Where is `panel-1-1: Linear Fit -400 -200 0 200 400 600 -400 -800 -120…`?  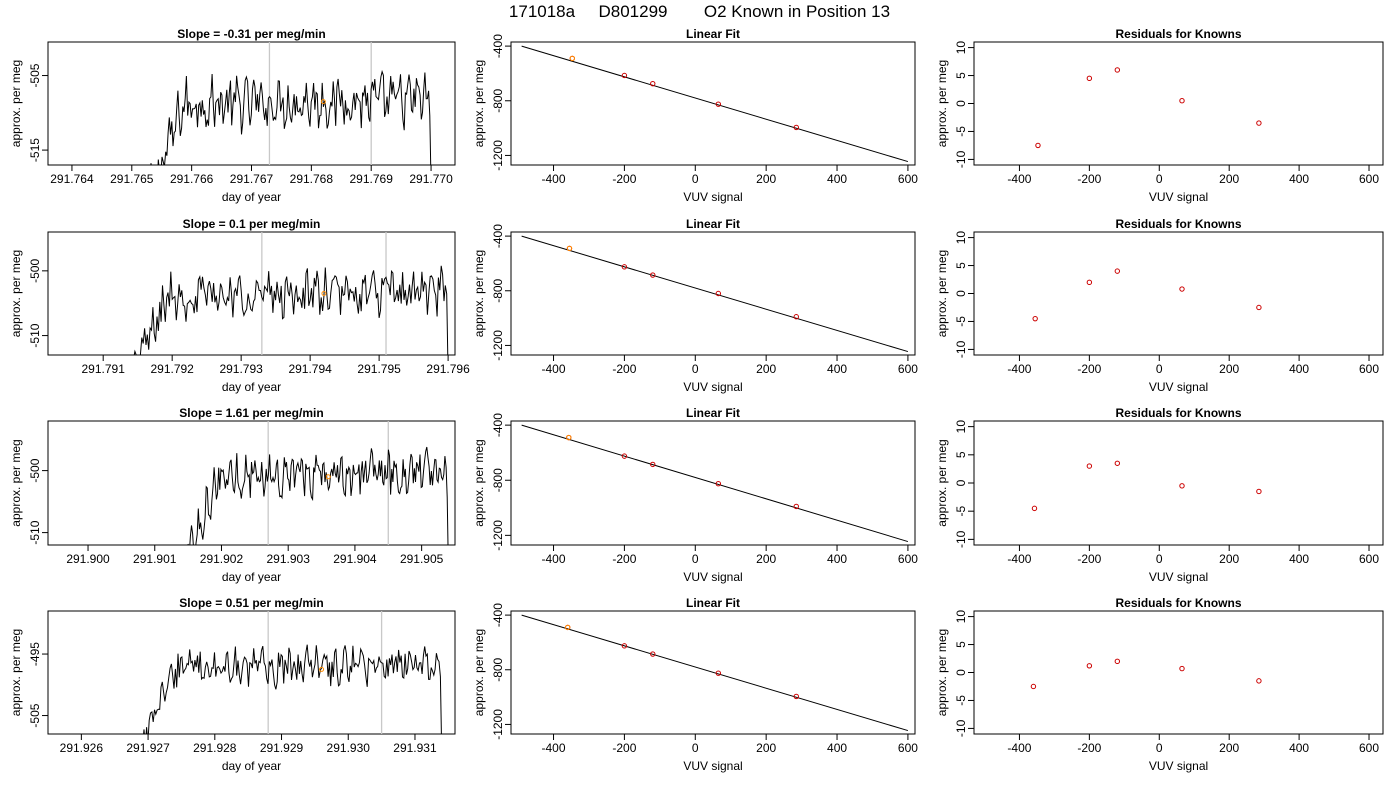
panel-1-1: Linear Fit -400 -200 0 200 400 600 -400 -800 -120… is located at coordinates (695, 305).